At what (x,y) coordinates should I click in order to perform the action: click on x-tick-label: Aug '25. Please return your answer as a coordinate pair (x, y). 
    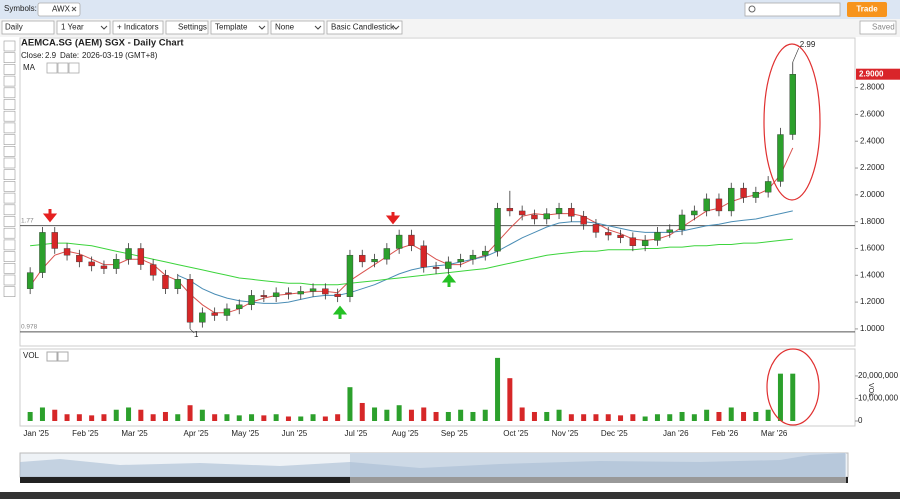
    Looking at the image, I should click on (405, 433).